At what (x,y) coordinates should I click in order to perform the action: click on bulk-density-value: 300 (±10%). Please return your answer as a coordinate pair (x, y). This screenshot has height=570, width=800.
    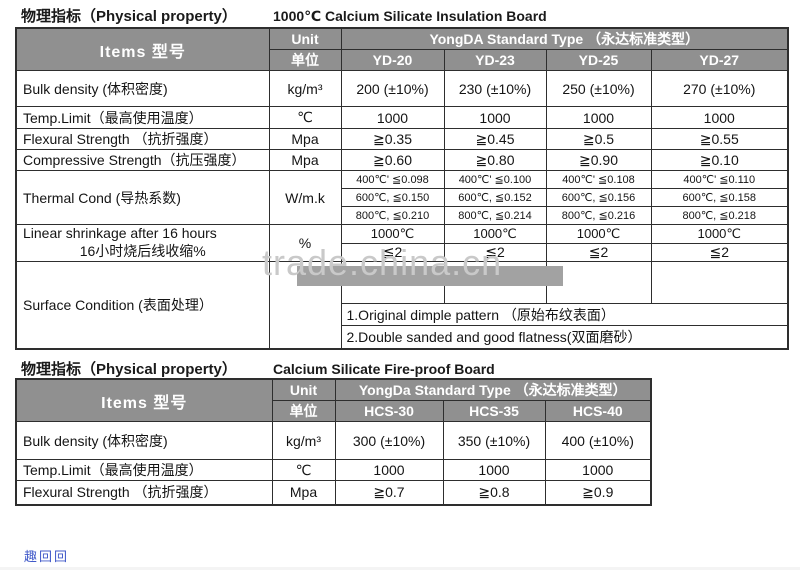
    Looking at the image, I should click on (389, 440).